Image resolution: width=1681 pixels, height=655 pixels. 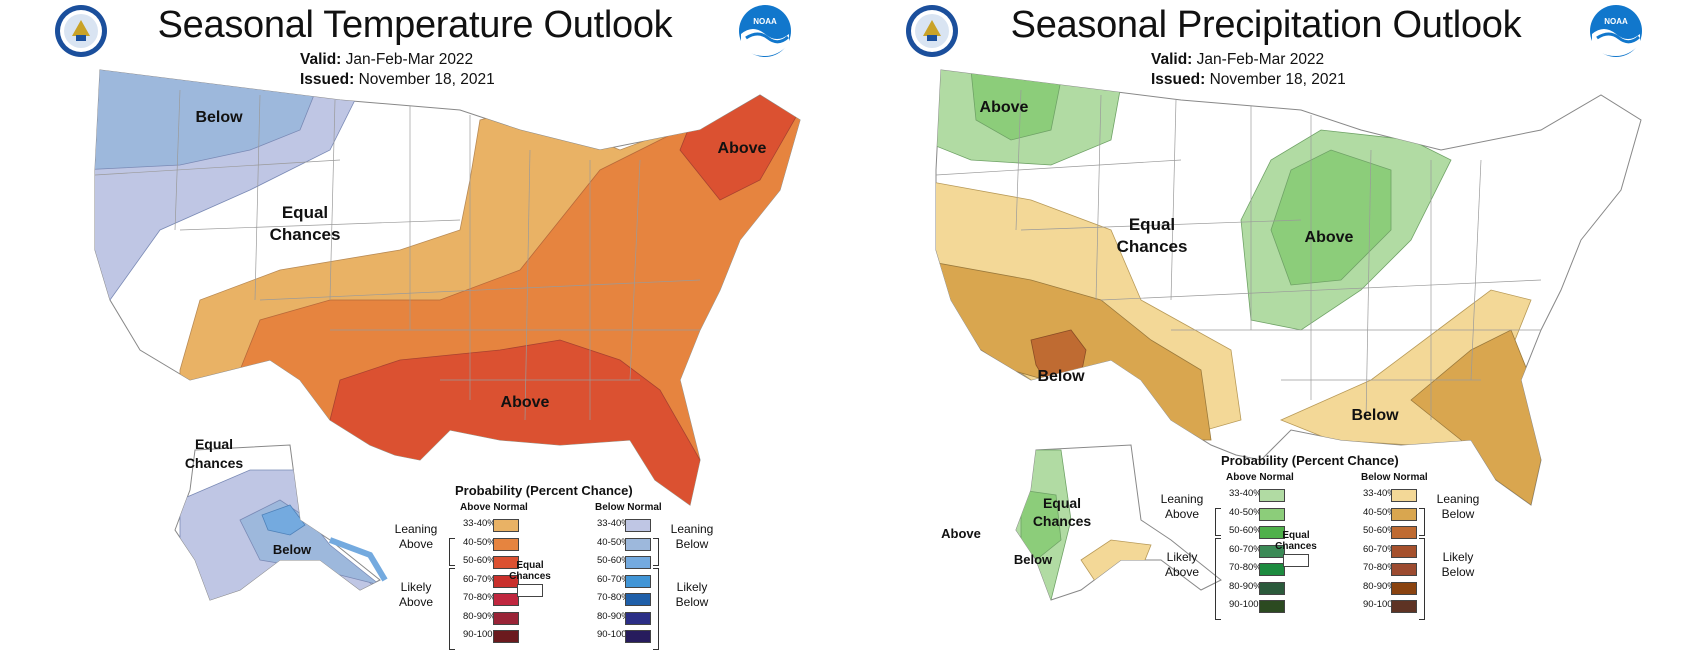 I want to click on legend-above-head: Above Normal, so click(x=1260, y=477).